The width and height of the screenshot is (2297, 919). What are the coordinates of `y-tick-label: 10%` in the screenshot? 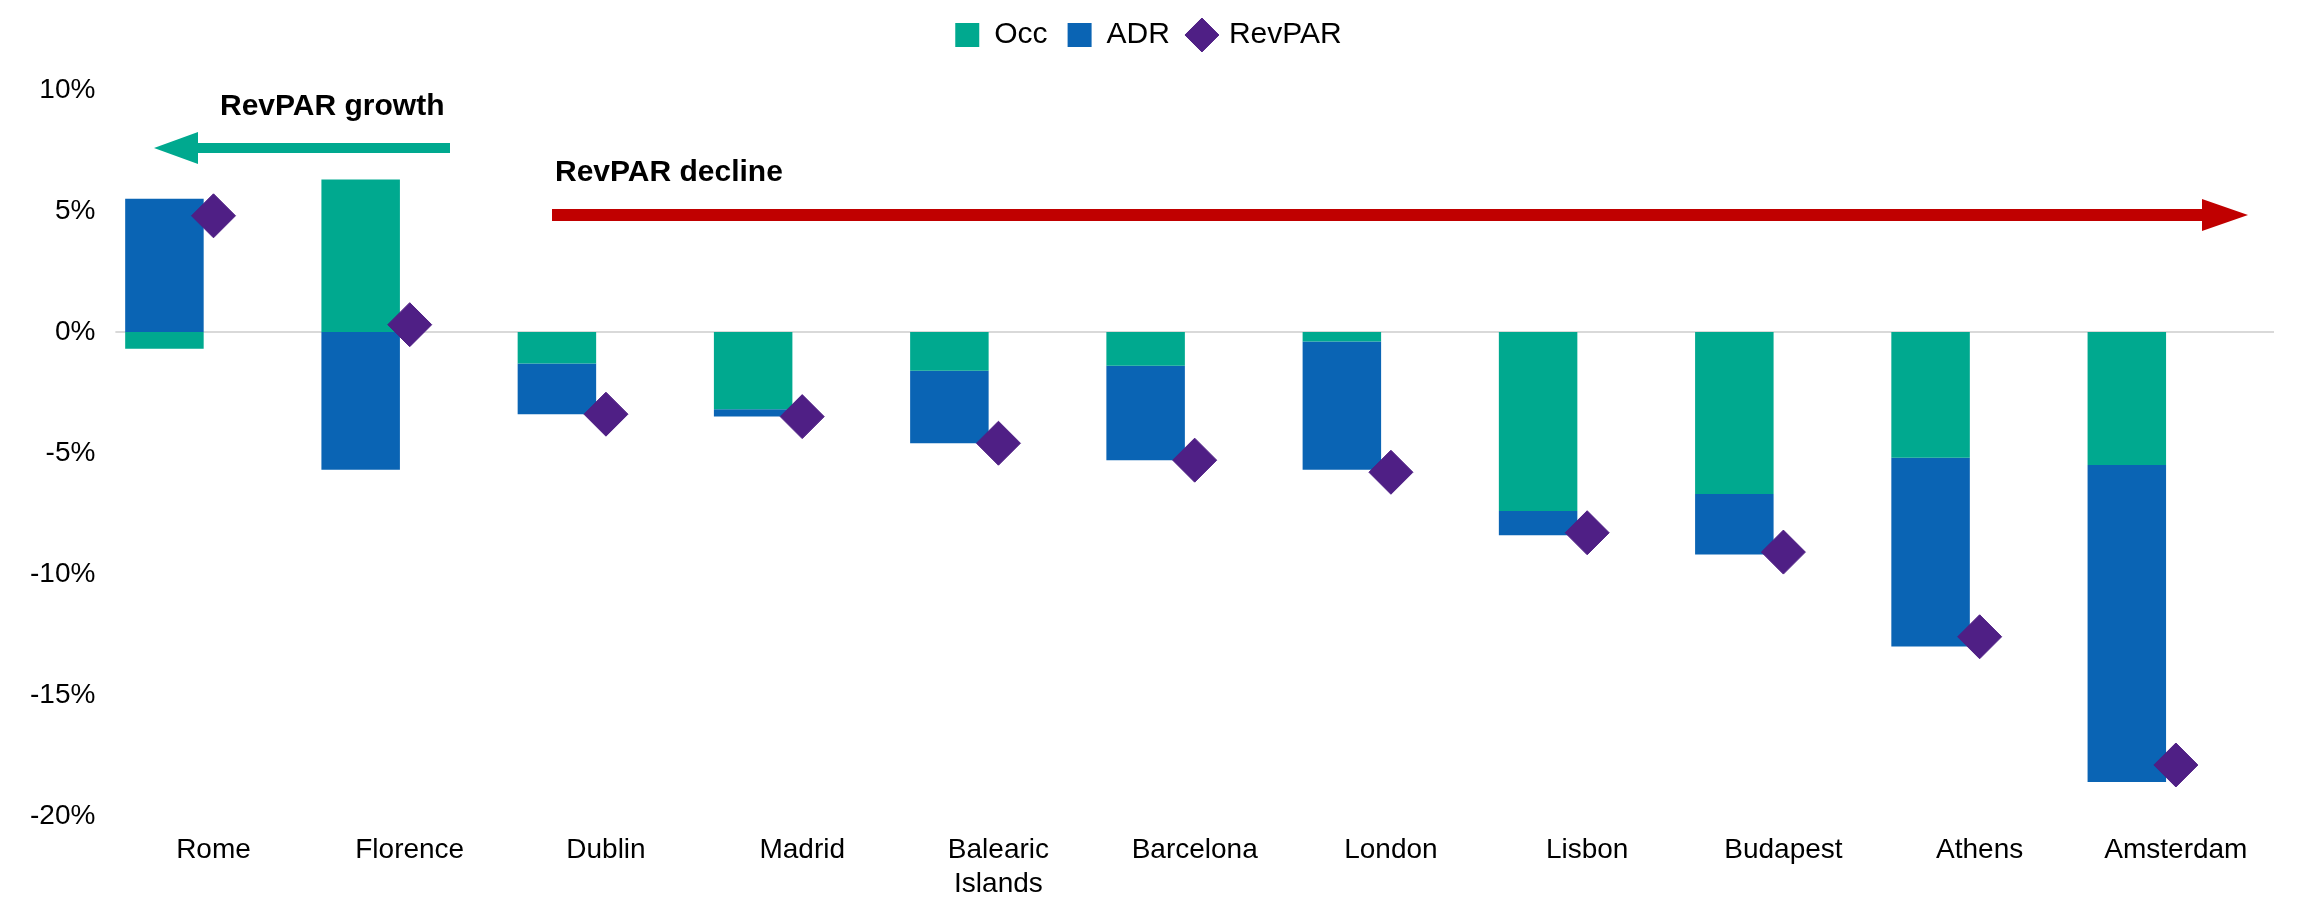 It's located at (67, 88).